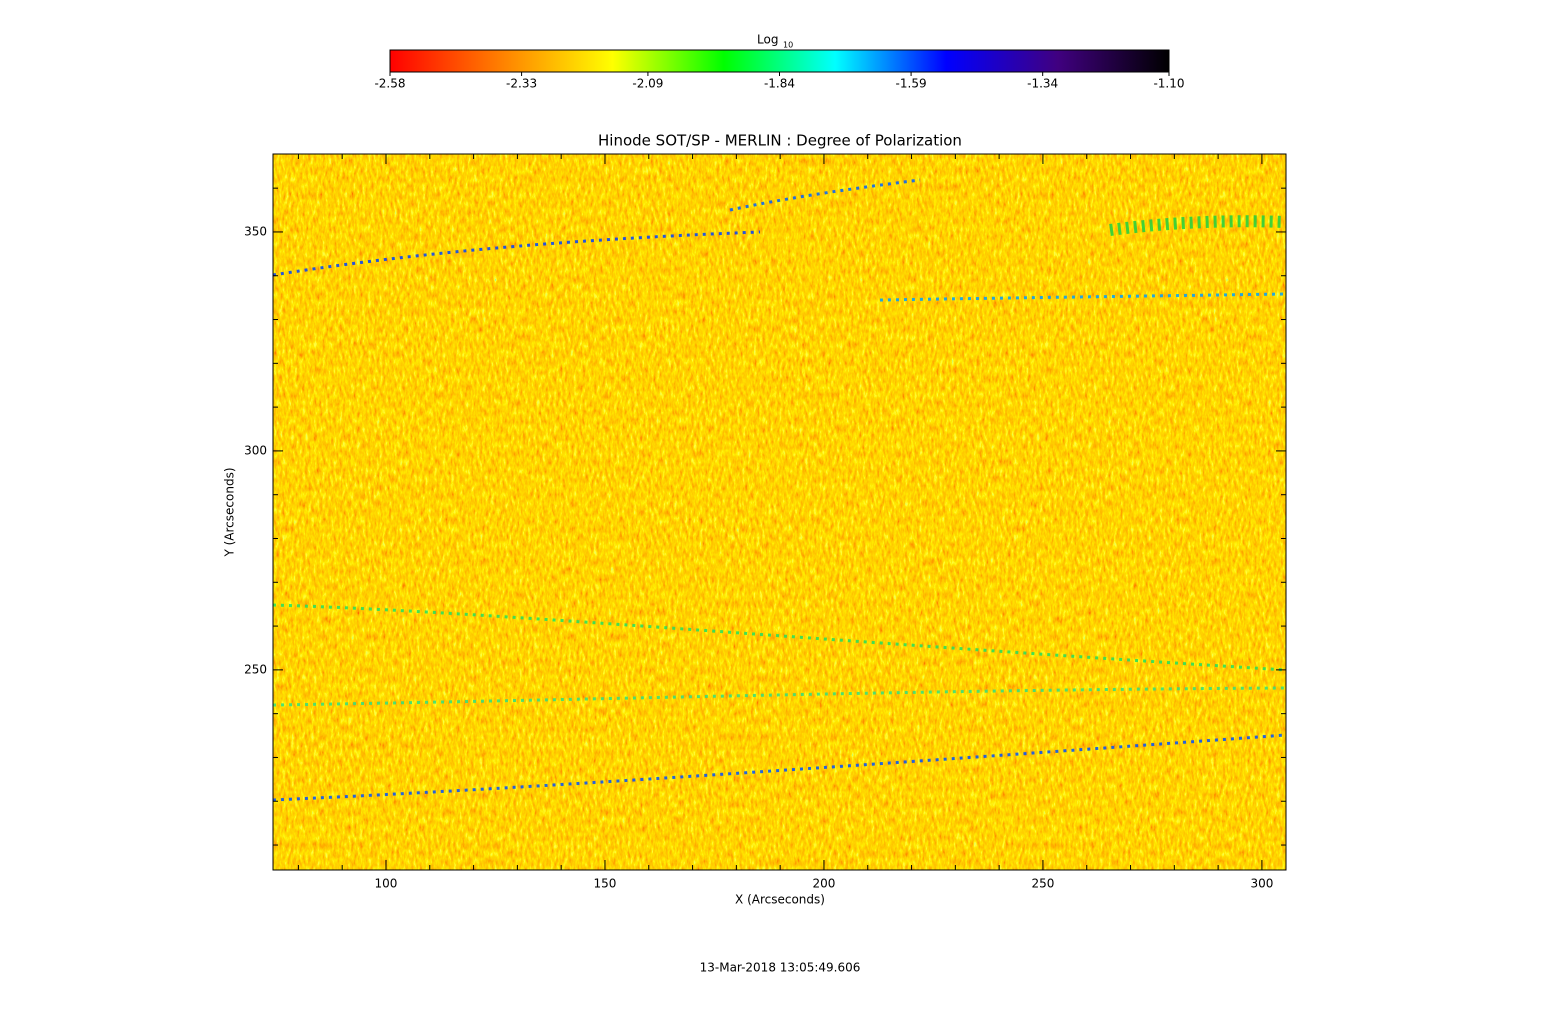 This screenshot has width=1559, height=1024. What do you see at coordinates (647, 84) in the screenshot?
I see `colorbar-tick-label: -2.09` at bounding box center [647, 84].